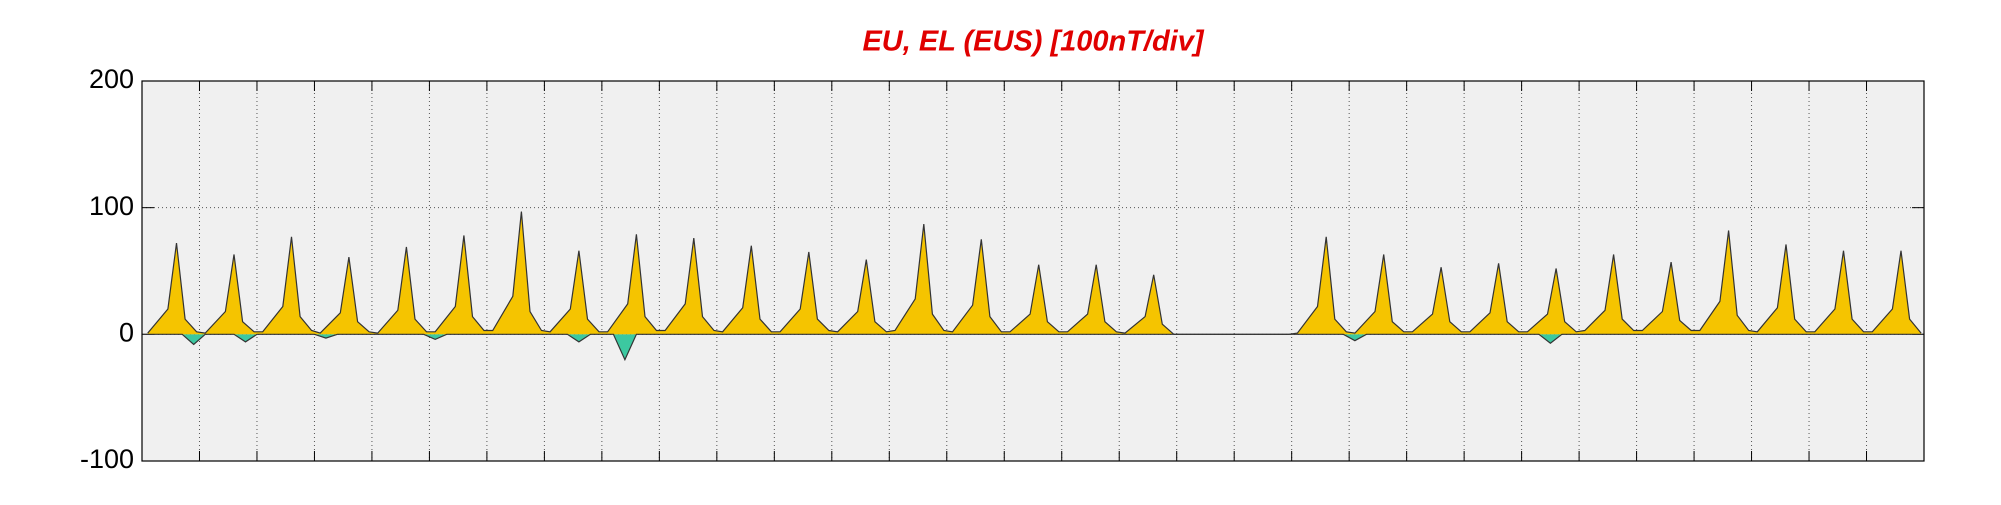 This screenshot has height=505, width=2001. Describe the element at coordinates (1033, 42) in the screenshot. I see `chart-title: EU, EL (EUS) [100nT/div]` at that location.